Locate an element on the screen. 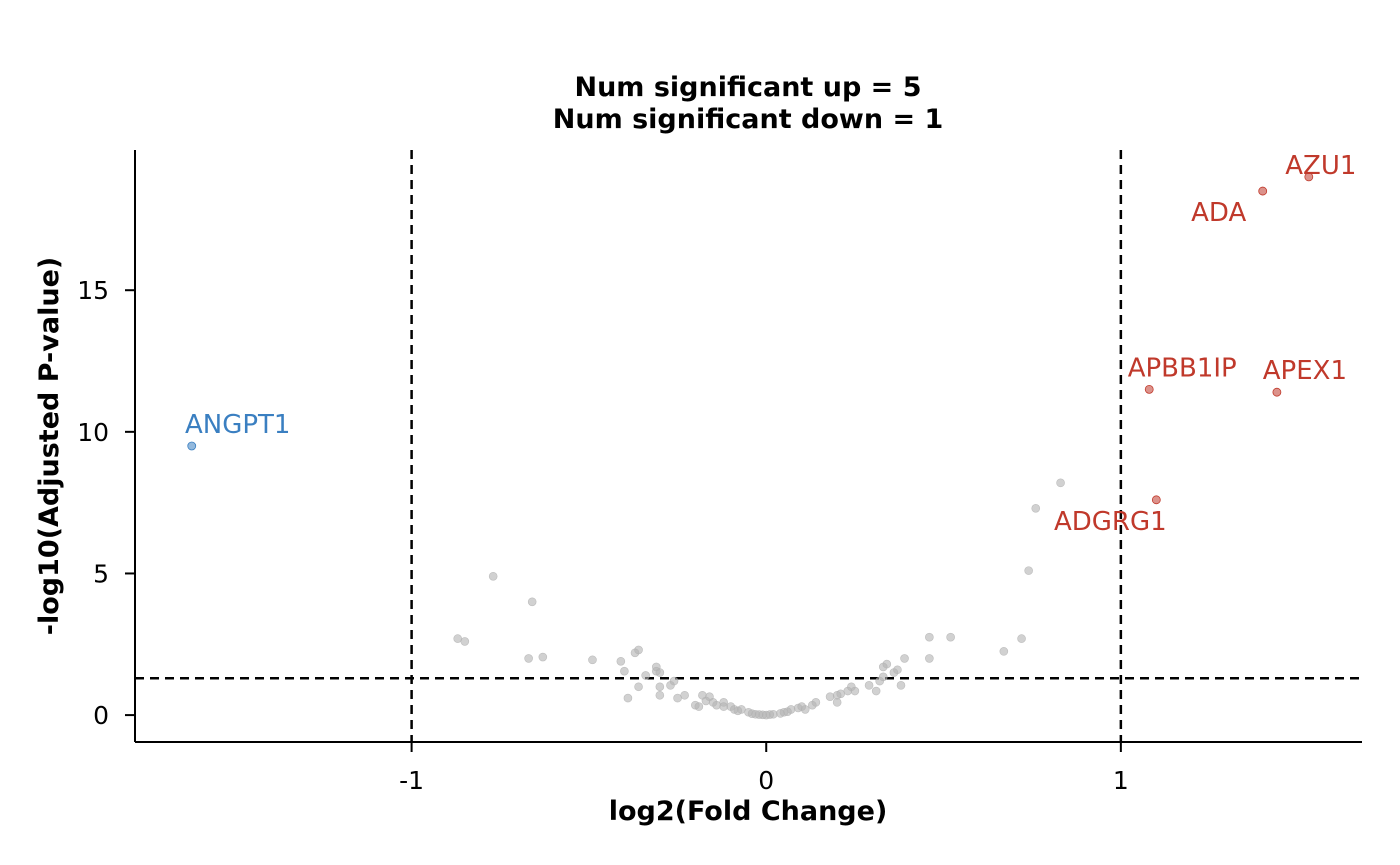 The height and width of the screenshot is (865, 1400). data-point-azu1 is located at coordinates (1309, 177).